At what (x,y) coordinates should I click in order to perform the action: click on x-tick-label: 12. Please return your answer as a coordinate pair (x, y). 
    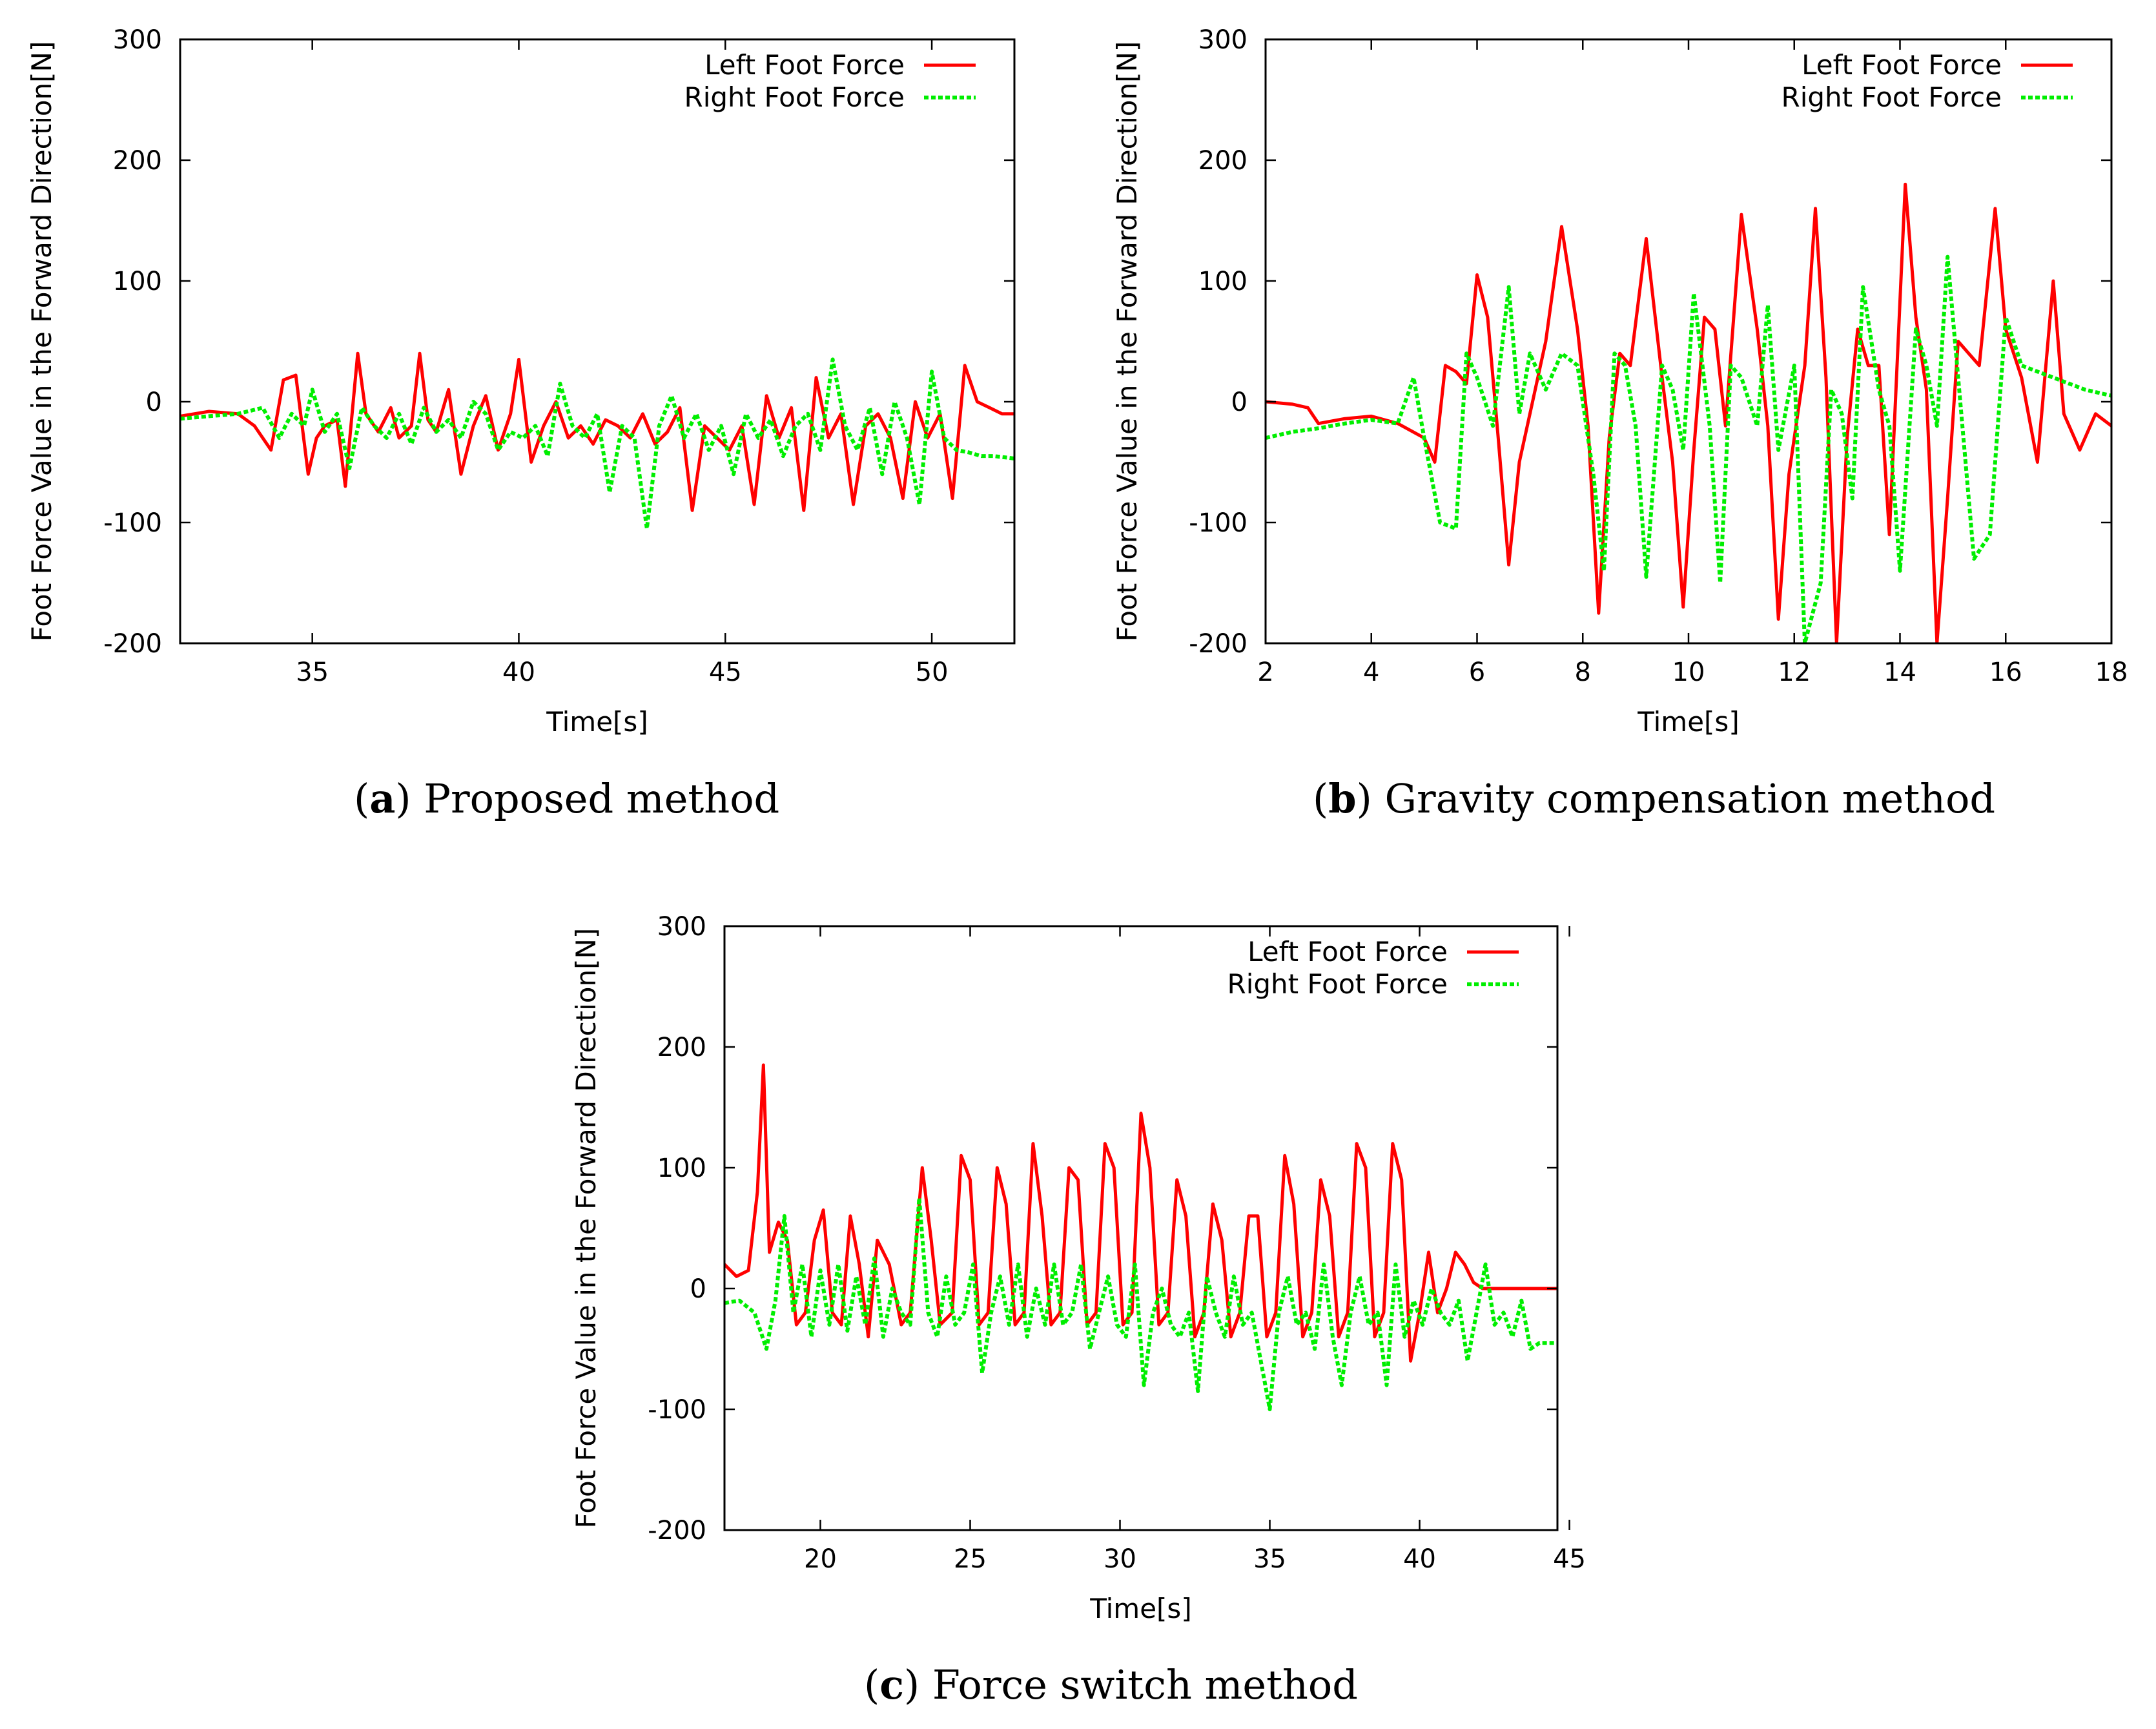
    Looking at the image, I should click on (1795, 672).